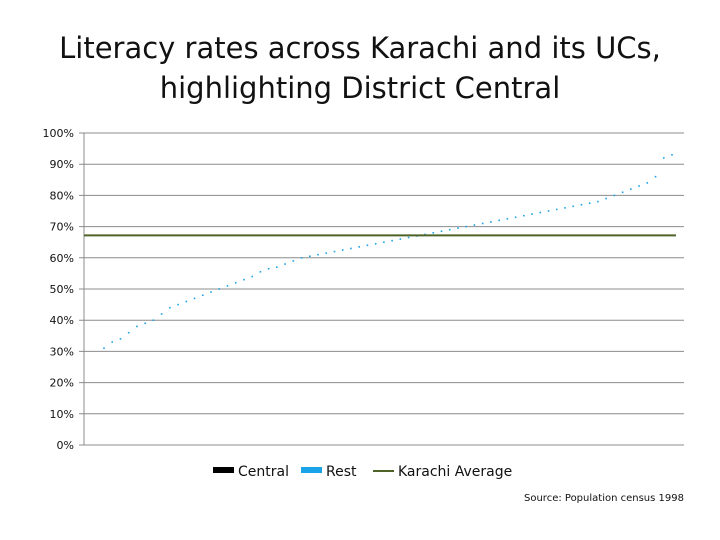 The width and height of the screenshot is (720, 540). What do you see at coordinates (604, 498) in the screenshot?
I see `source-note: Source: Population census 1998` at bounding box center [604, 498].